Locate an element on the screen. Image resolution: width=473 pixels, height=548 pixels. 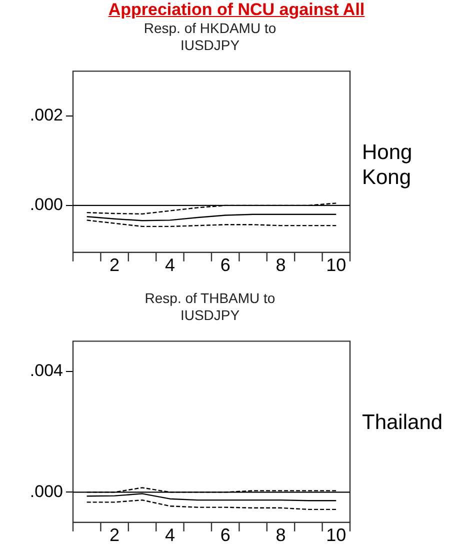
chart-title: Resp. of HKDAMU to IUSDJPY is located at coordinates (210, 37).